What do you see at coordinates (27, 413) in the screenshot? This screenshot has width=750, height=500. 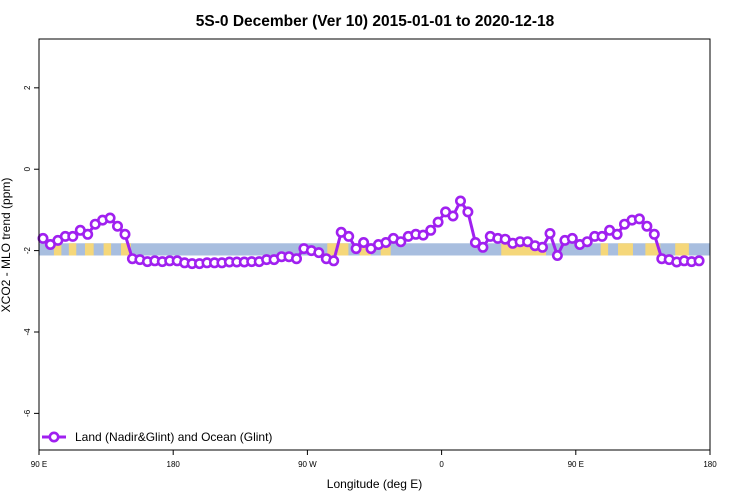 I see `y-tick-label: -6` at bounding box center [27, 413].